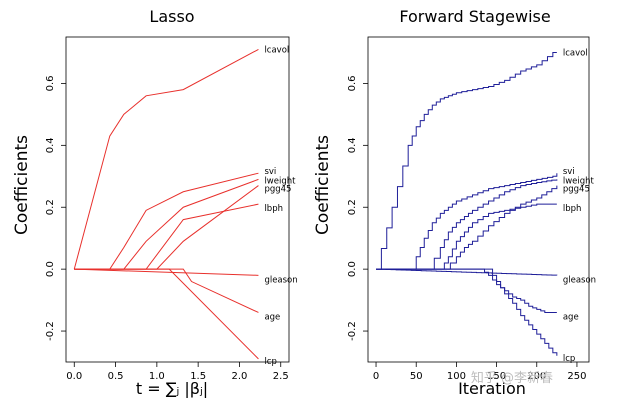  What do you see at coordinates (456, 376) in the screenshot?
I see `x-tick-label: 100` at bounding box center [456, 376].